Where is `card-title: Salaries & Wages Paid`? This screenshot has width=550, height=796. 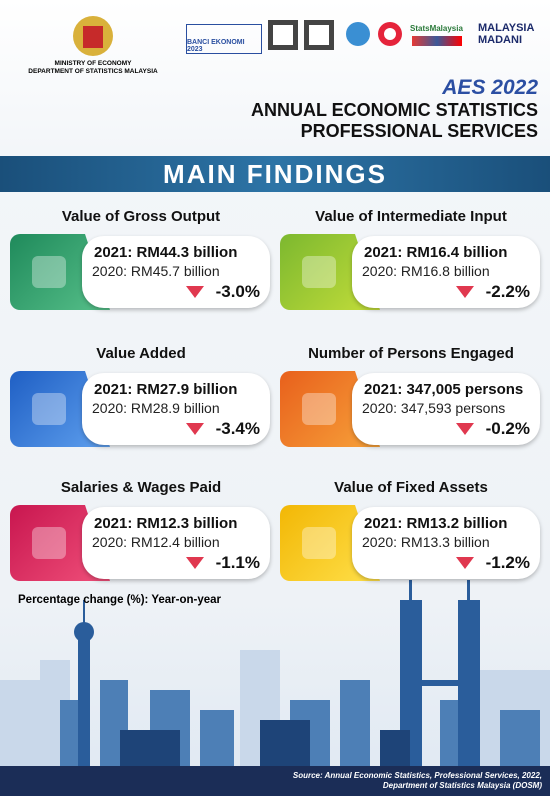 card-title: Salaries & Wages Paid is located at coordinates (141, 487).